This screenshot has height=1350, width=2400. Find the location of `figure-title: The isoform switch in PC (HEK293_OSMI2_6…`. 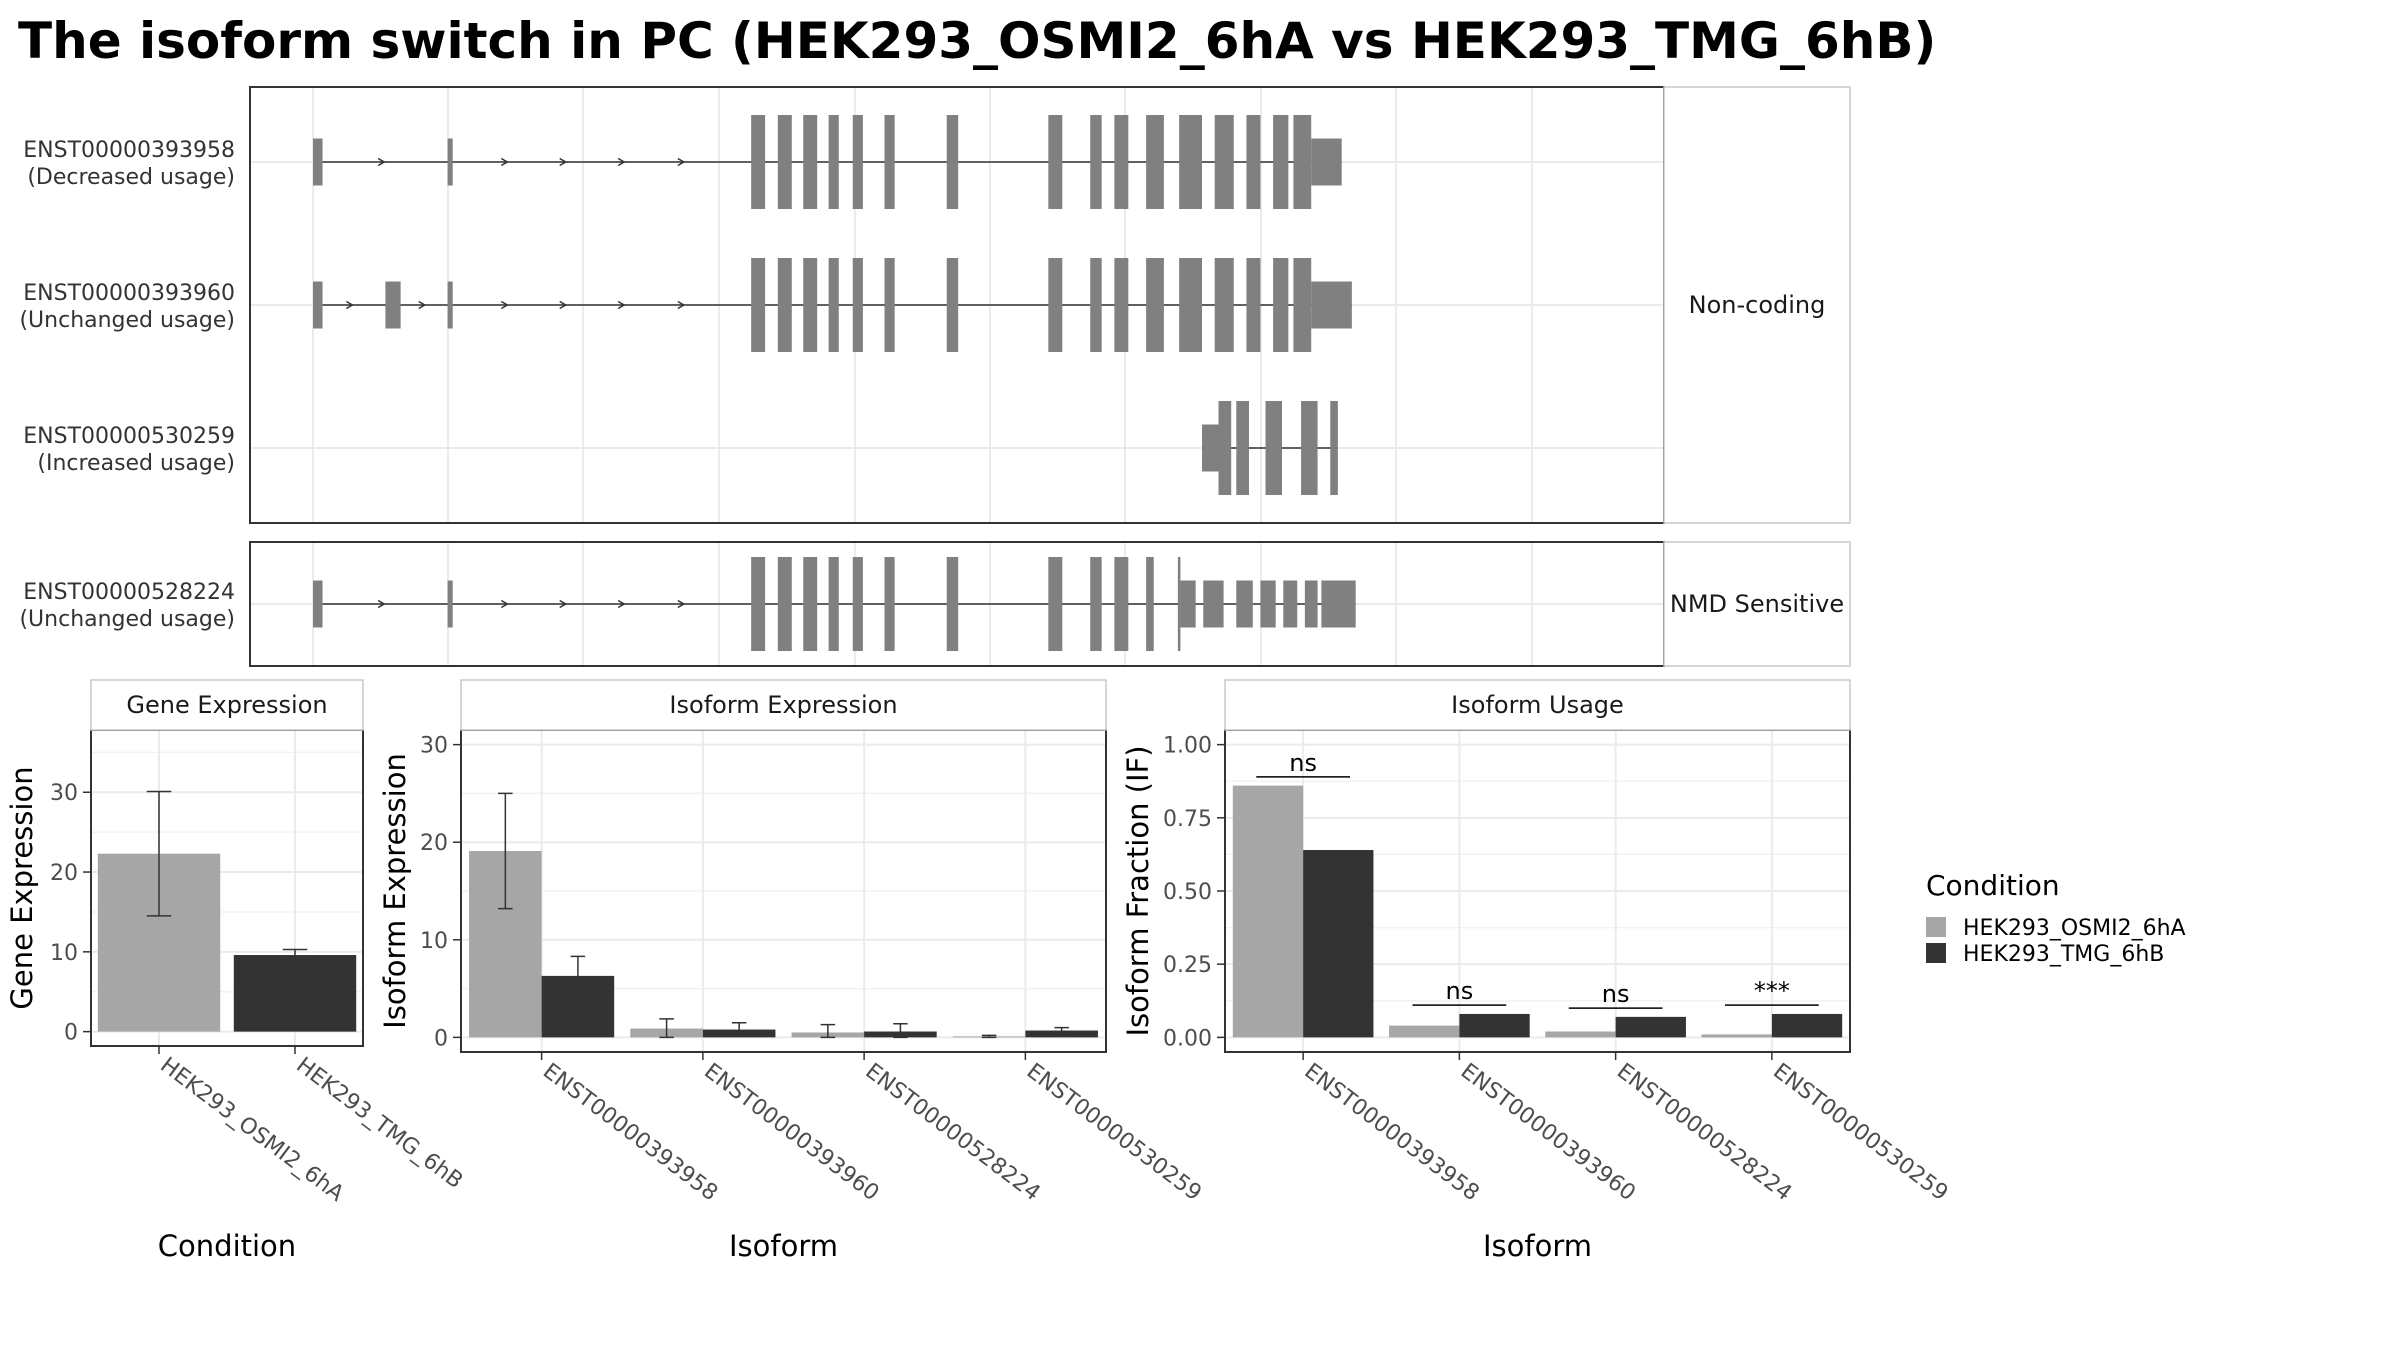

figure-title: The isoform switch in PC (HEK293_OSMI2_6… is located at coordinates (977, 41).